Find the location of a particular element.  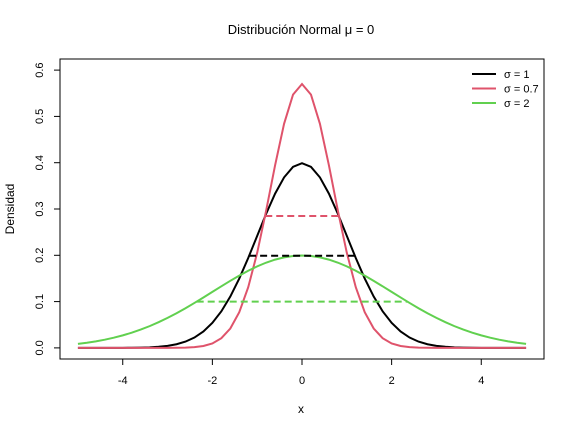

y-tick-label: 0.4 is located at coordinates (40, 162).